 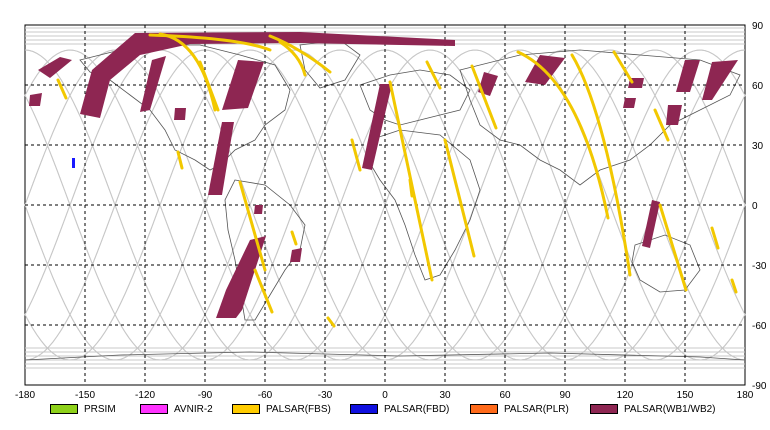 I want to click on lat-tick-label: -60, so click(x=759, y=326).